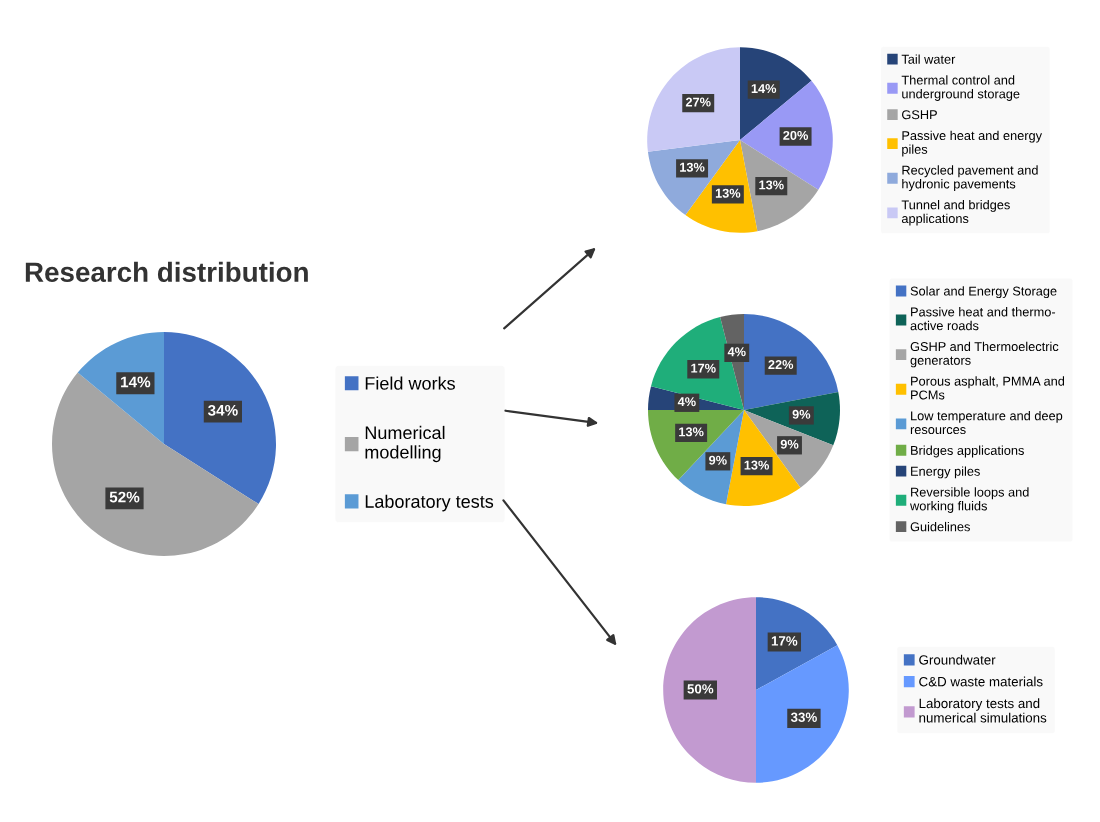  I want to click on legend-label: Field works, so click(410, 383).